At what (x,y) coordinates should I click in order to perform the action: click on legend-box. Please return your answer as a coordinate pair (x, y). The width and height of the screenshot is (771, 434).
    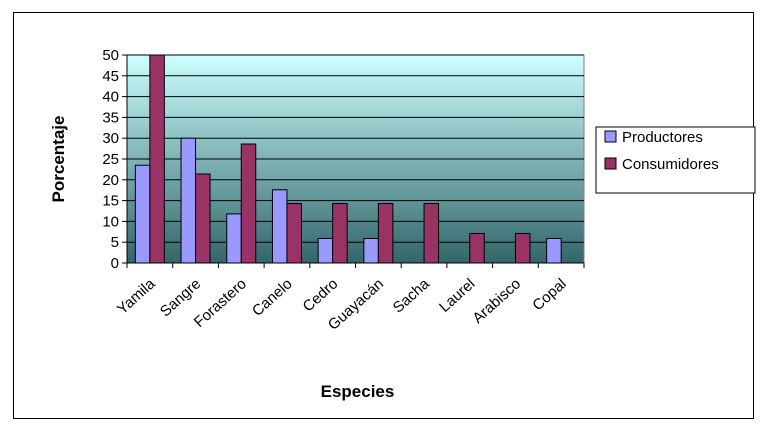
    Looking at the image, I should click on (675, 160).